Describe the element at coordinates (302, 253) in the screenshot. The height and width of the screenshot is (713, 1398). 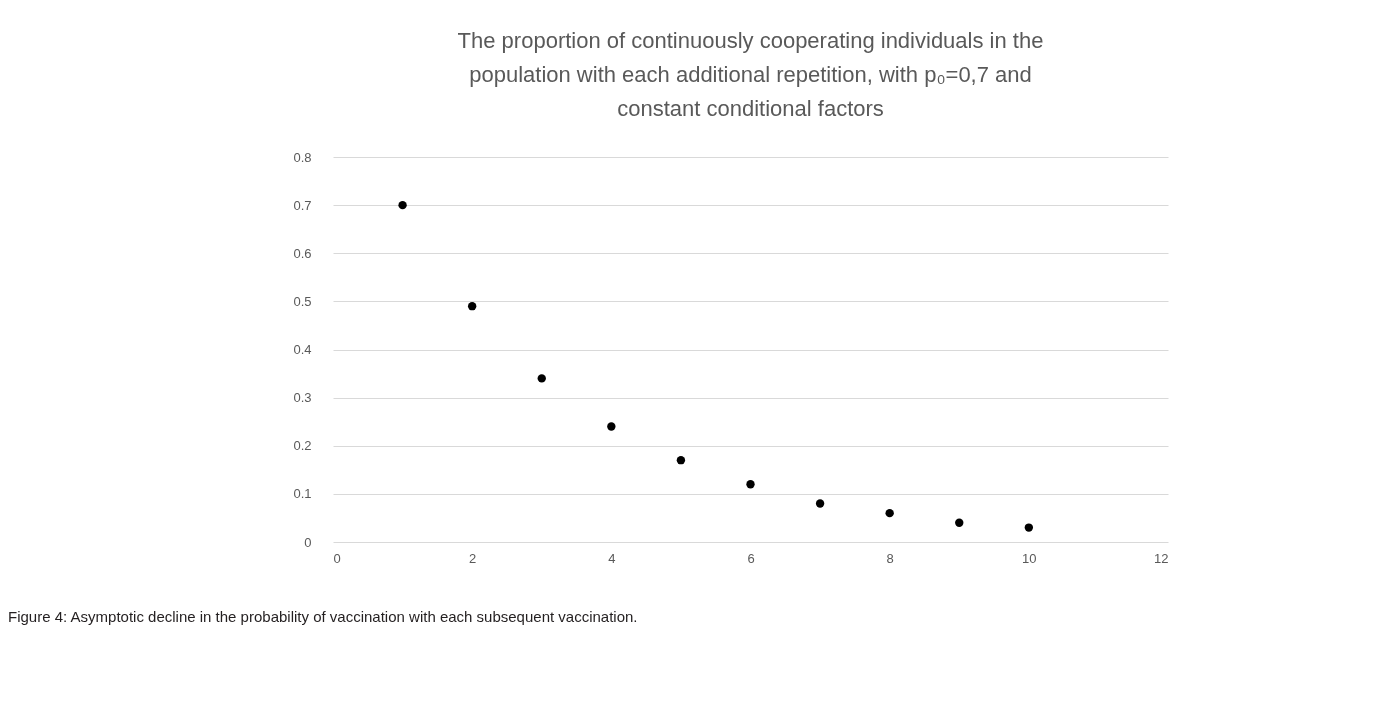
I see `y-tick-label: 0.6` at that location.